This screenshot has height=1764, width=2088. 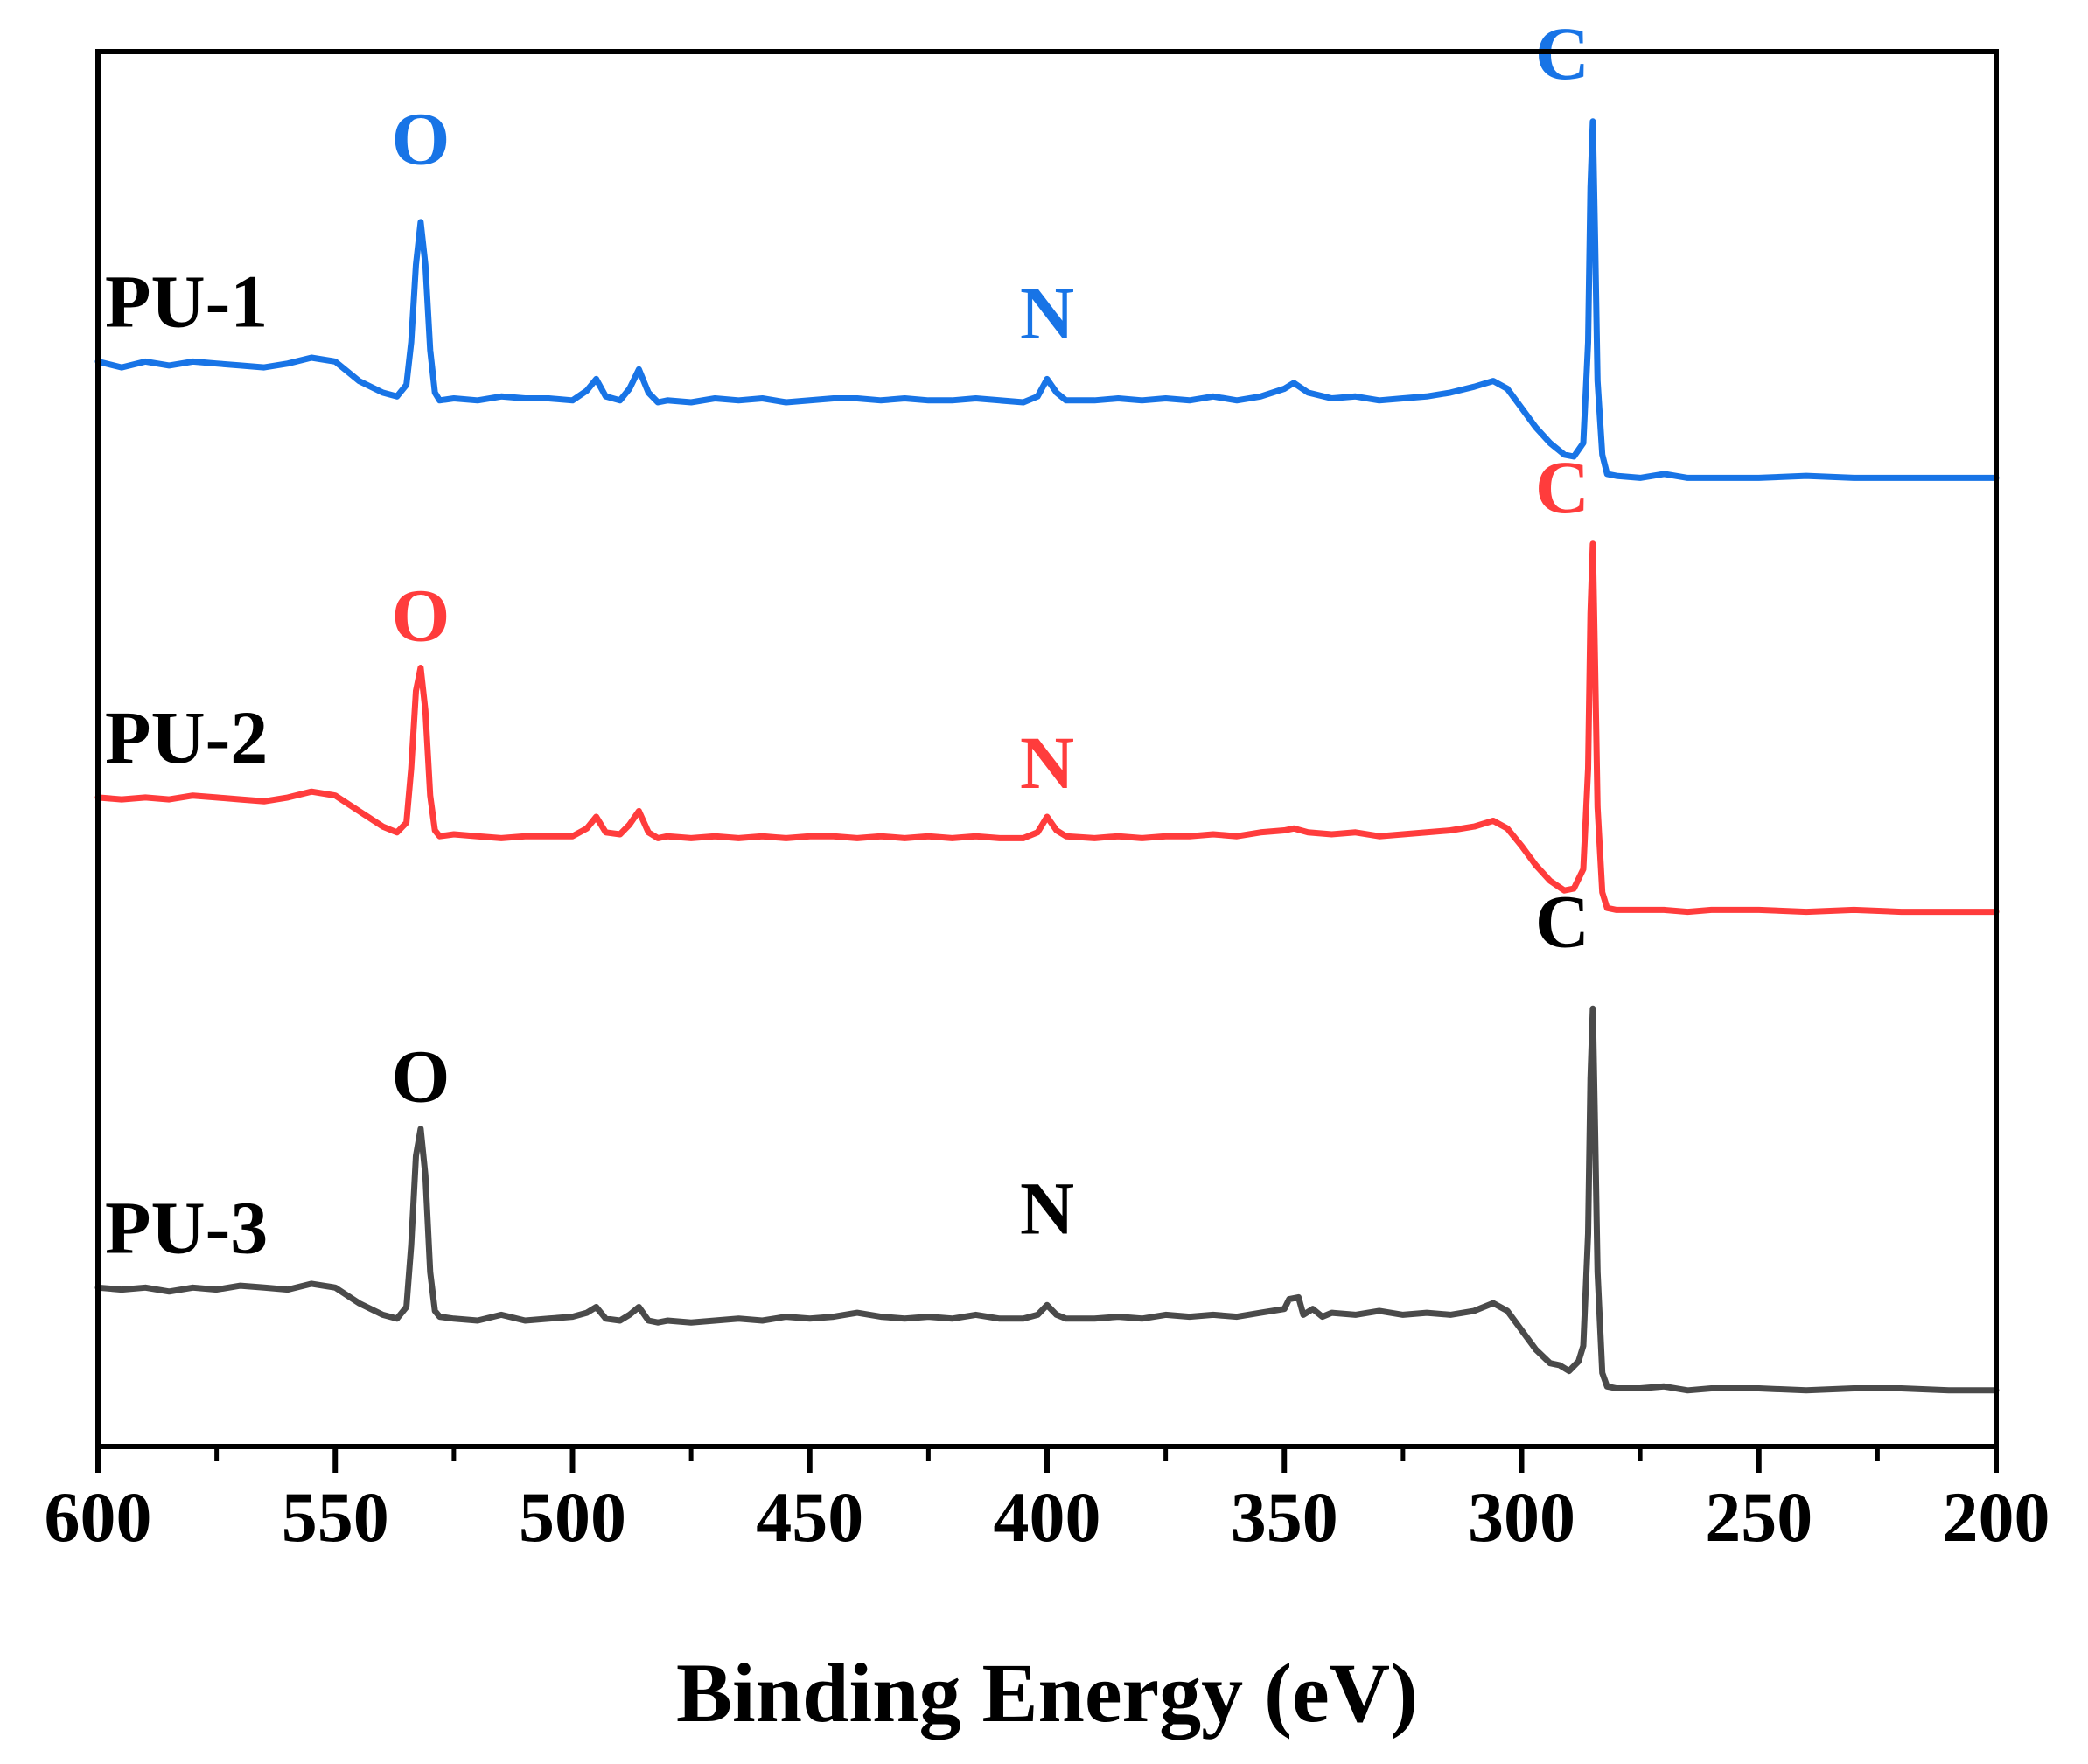 What do you see at coordinates (573, 1517) in the screenshot?
I see `x-tick-label: 500` at bounding box center [573, 1517].